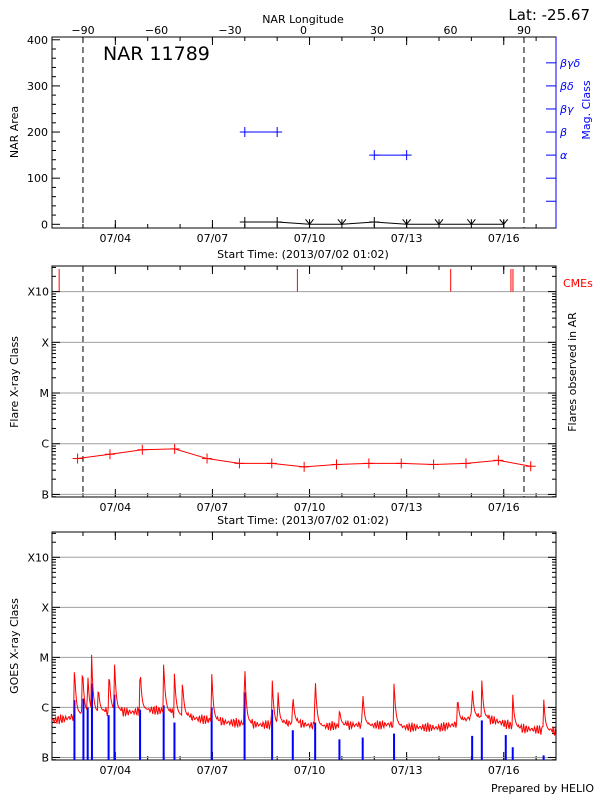 The image size is (600, 800). Describe the element at coordinates (586, 109) in the screenshot. I see `mag-class-axis-label: Mag. Class` at that location.